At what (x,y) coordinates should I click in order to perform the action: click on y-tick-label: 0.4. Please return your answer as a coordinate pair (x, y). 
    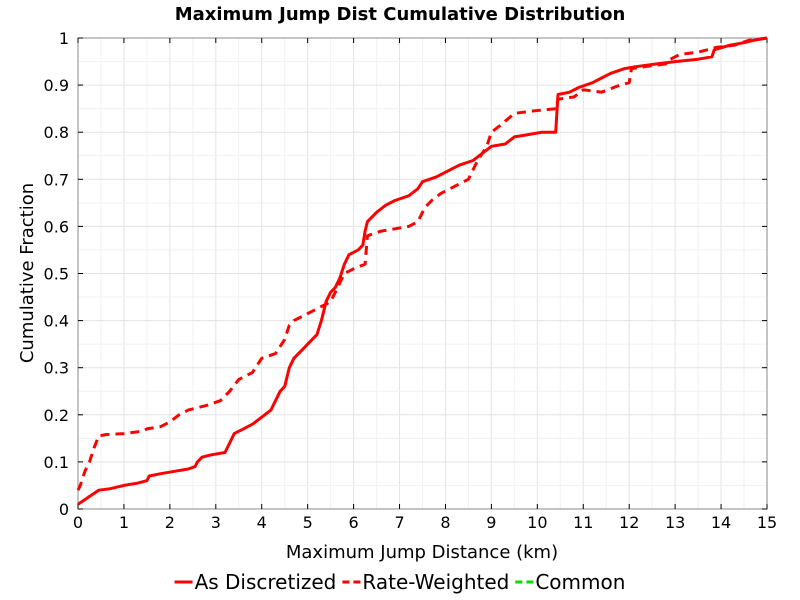
    Looking at the image, I should click on (56, 321).